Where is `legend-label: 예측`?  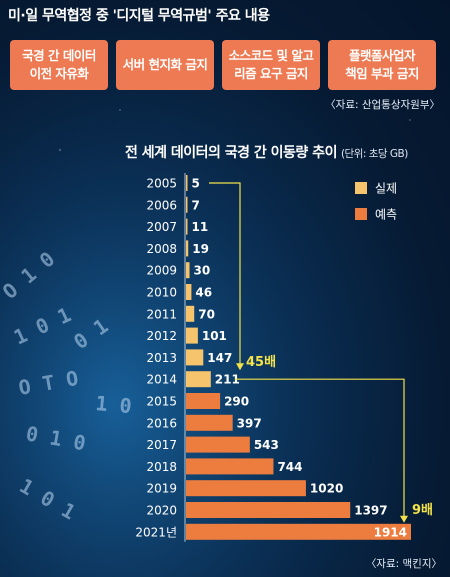 legend-label: 예측 is located at coordinates (386, 215).